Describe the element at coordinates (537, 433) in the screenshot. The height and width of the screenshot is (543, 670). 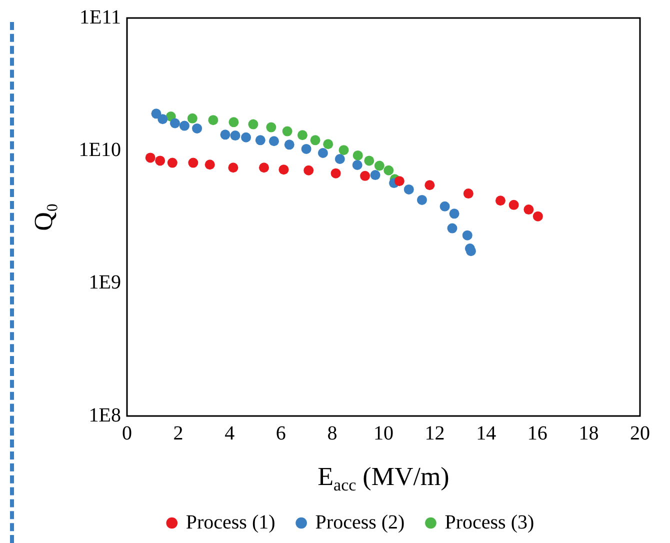
I see `x-tick-label: 16` at that location.